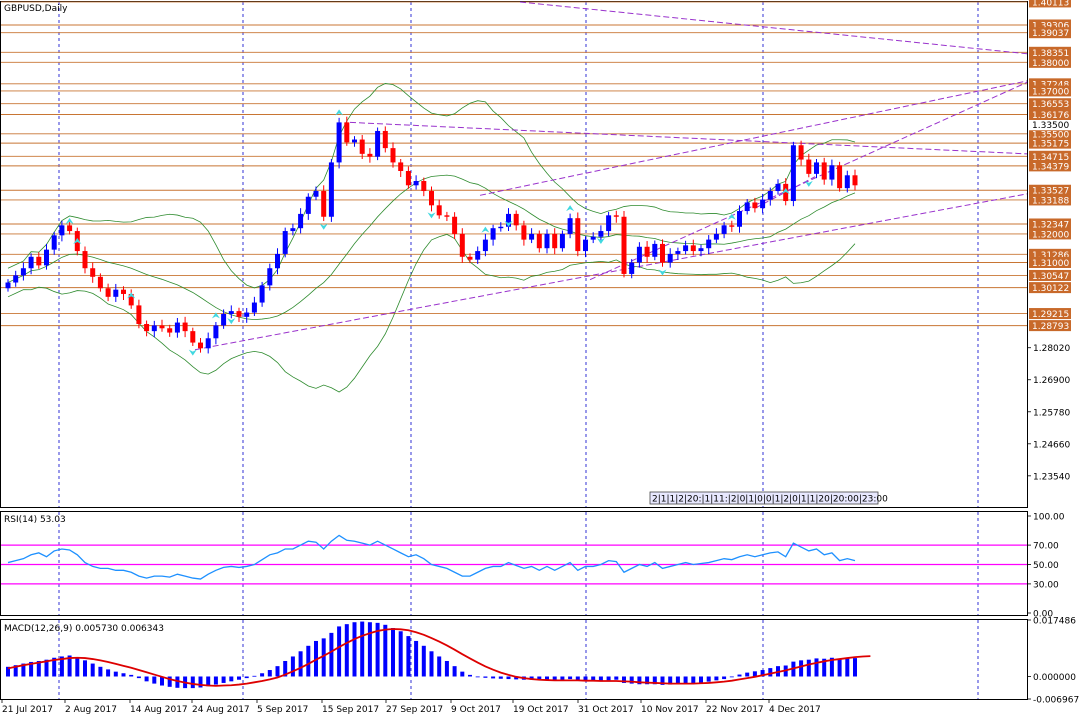 Image resolution: width=1080 pixels, height=720 pixels. I want to click on rsi-tick-label: 100.00, so click(1049, 518).